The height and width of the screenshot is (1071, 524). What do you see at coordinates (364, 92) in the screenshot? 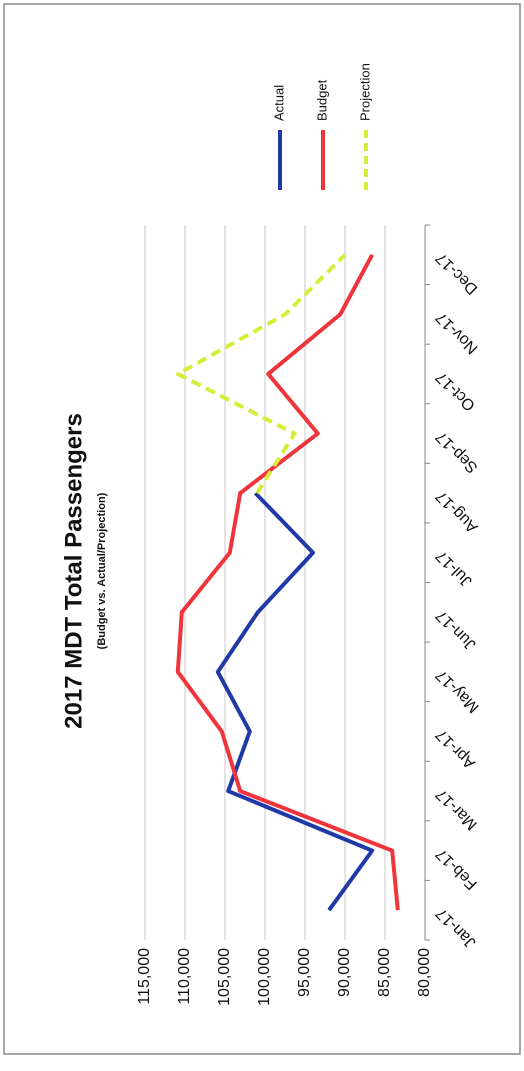
I see `legend-label: Projection` at bounding box center [364, 92].